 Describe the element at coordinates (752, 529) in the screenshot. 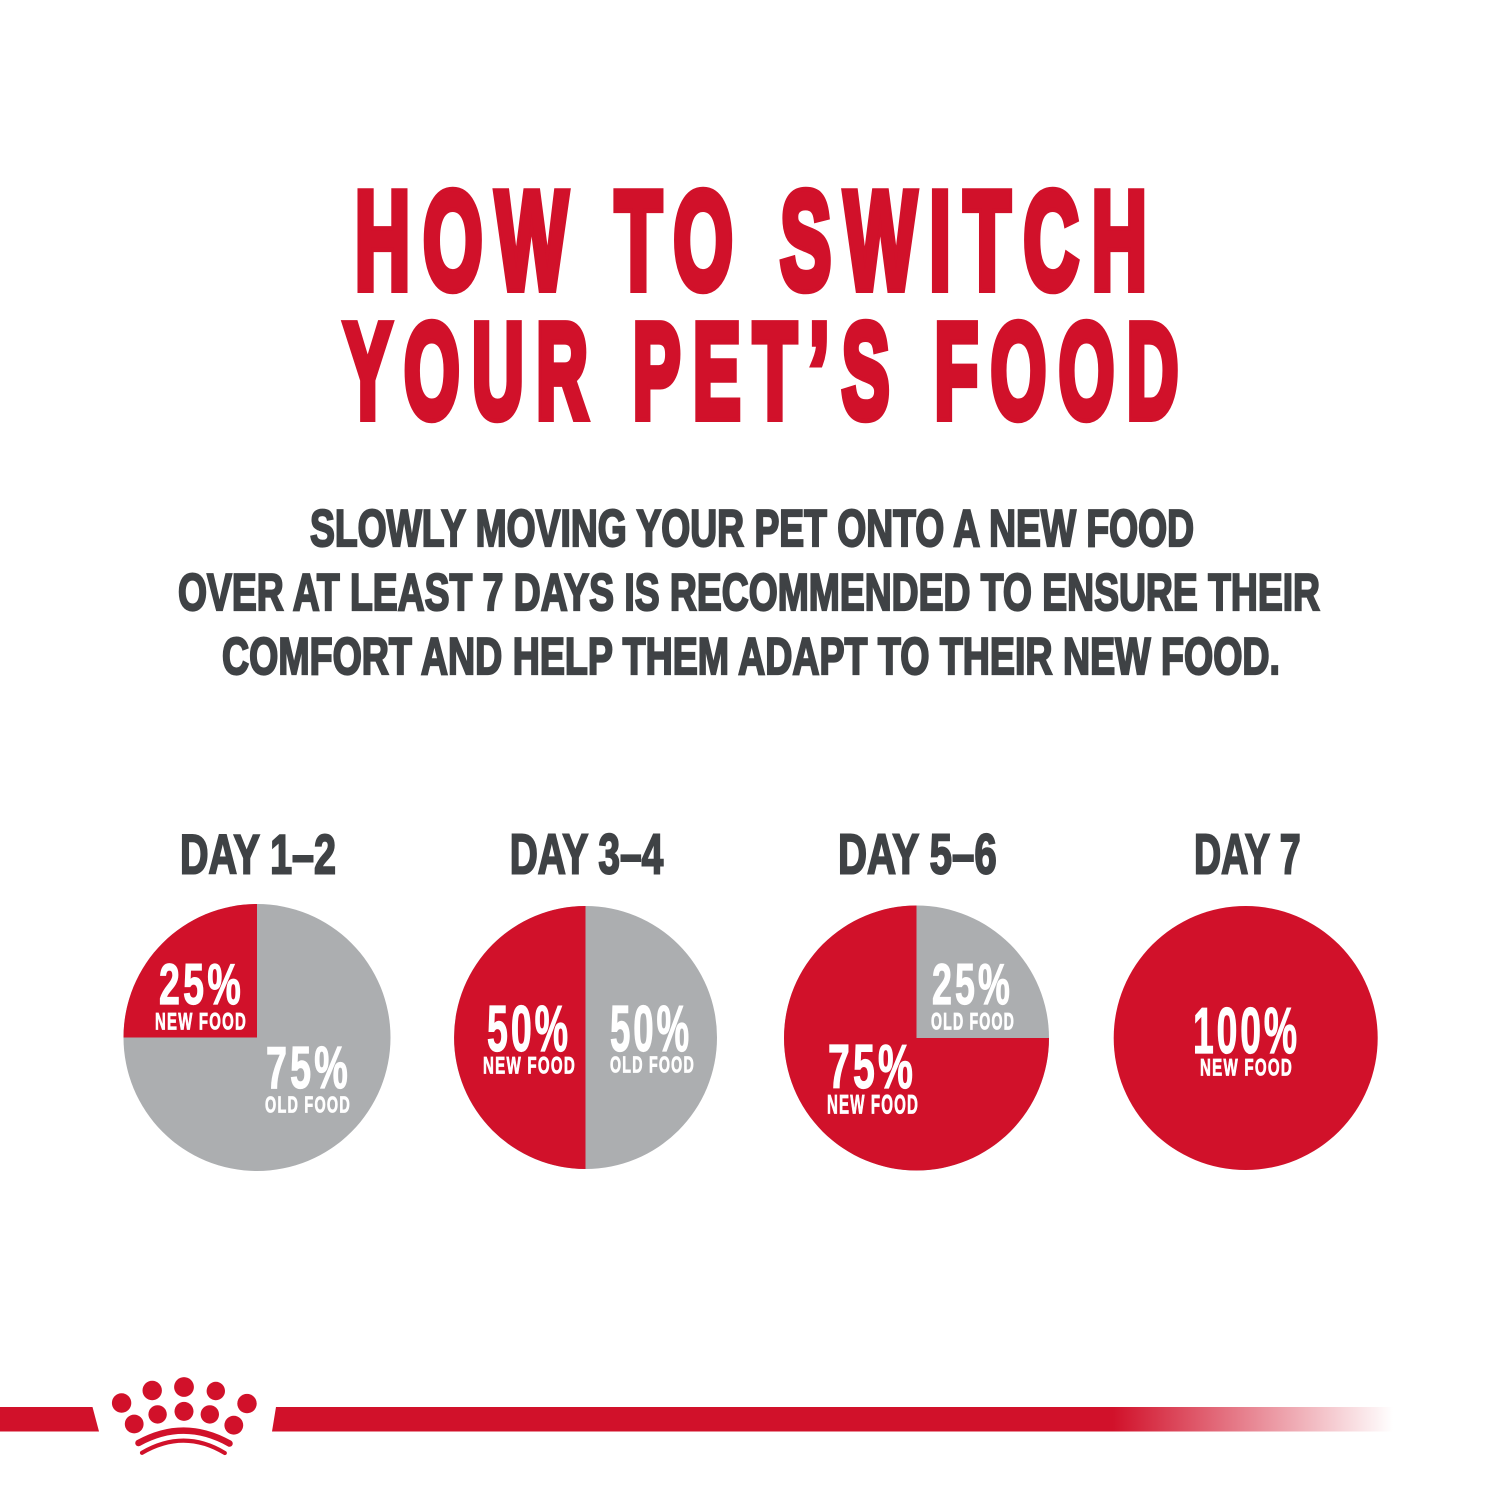

I see `svg-text:SLOWLY MOVING YOUR PET ONTO A: SLOWLY MOVING YOUR PET ONTO A NEW FOOD` at that location.